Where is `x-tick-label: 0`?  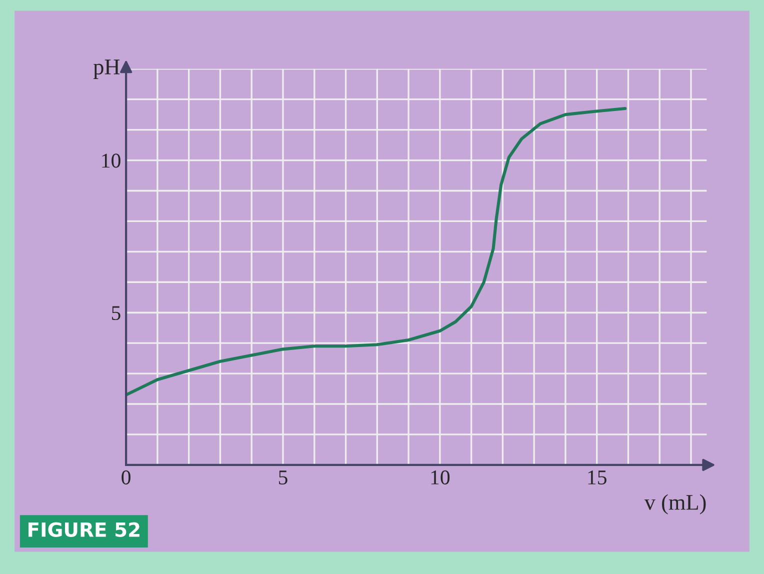 x-tick-label: 0 is located at coordinates (126, 477).